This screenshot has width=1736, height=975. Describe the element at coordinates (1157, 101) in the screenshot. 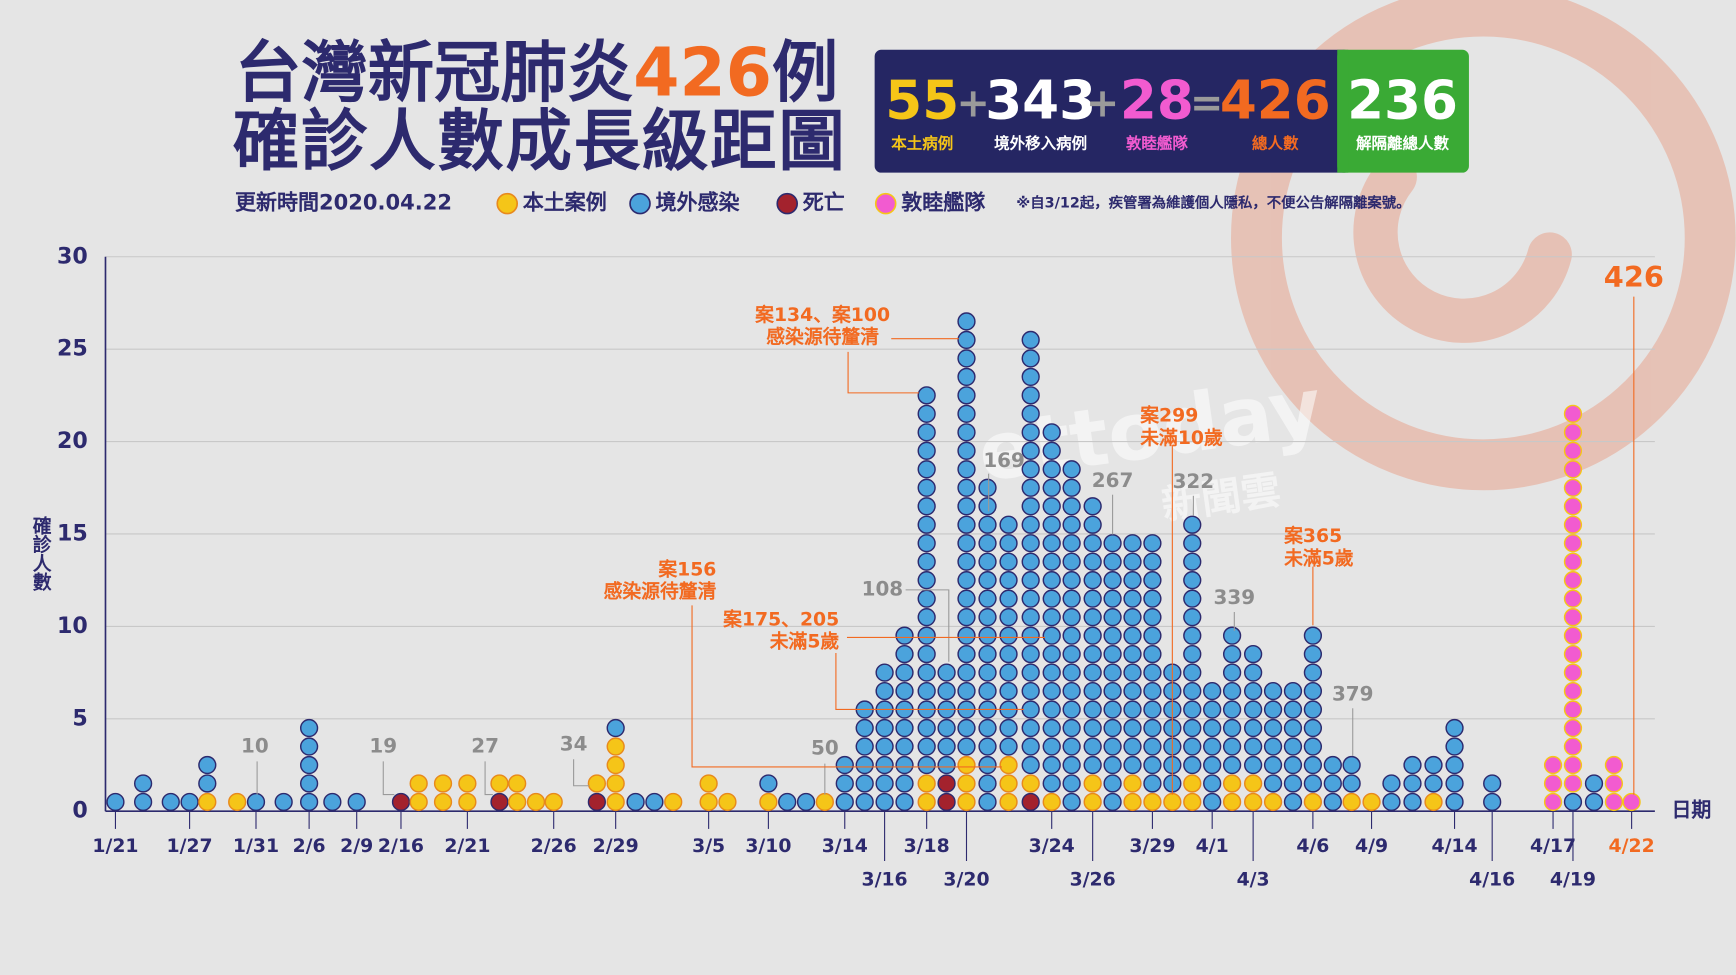

I see `stat-value: 28` at that location.